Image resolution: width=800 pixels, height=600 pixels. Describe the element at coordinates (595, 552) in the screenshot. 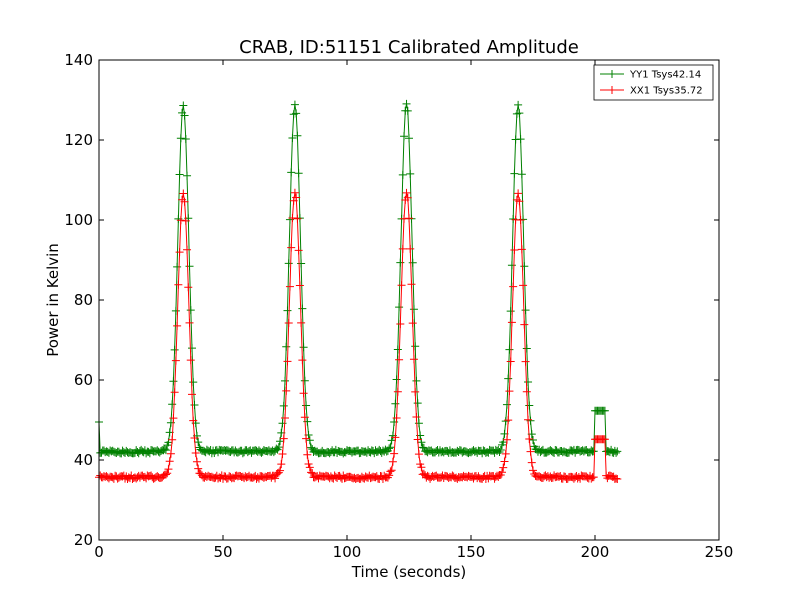

I see `x-tick-label: 200` at that location.